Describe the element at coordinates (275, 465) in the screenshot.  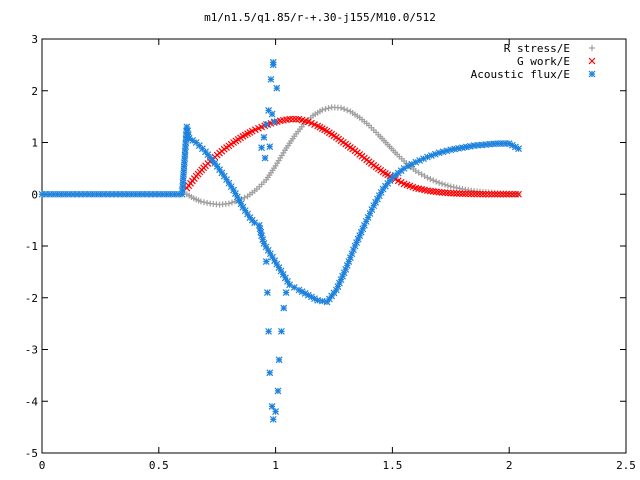
I see `x-tick-label: 1` at that location.